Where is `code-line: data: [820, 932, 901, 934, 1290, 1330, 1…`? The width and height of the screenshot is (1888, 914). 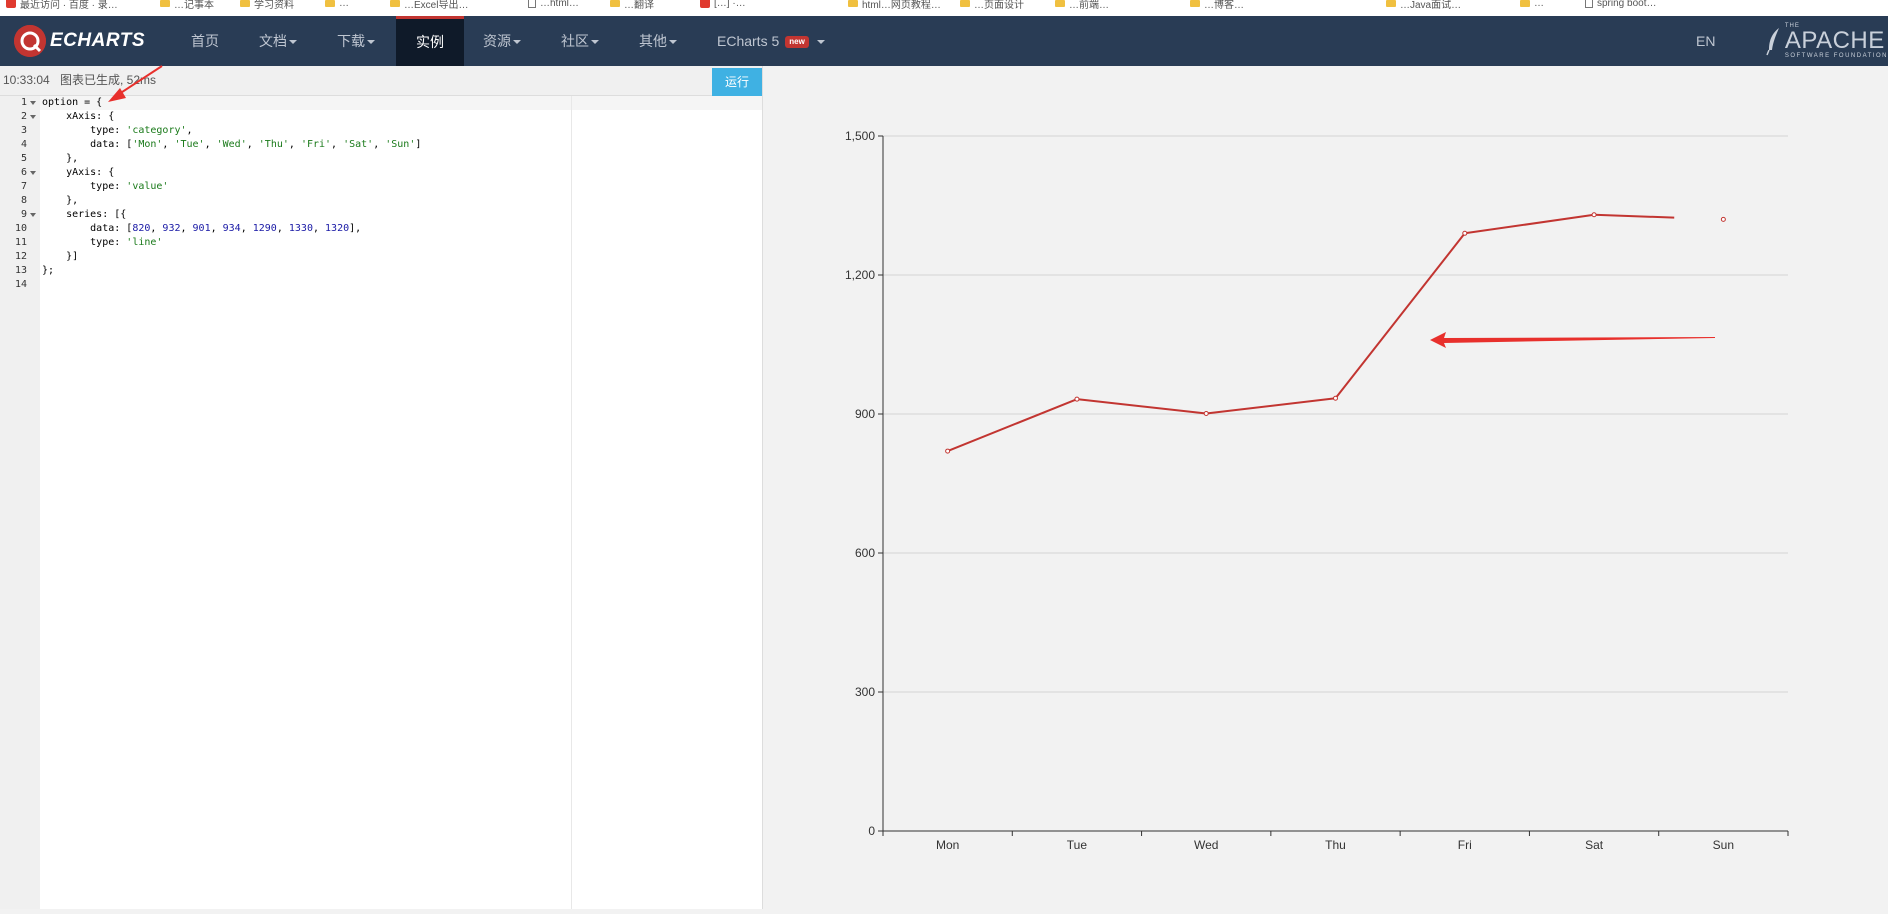
code-line: data: [820, 932, 901, 934, 1290, 1330, 1… is located at coordinates (202, 228).